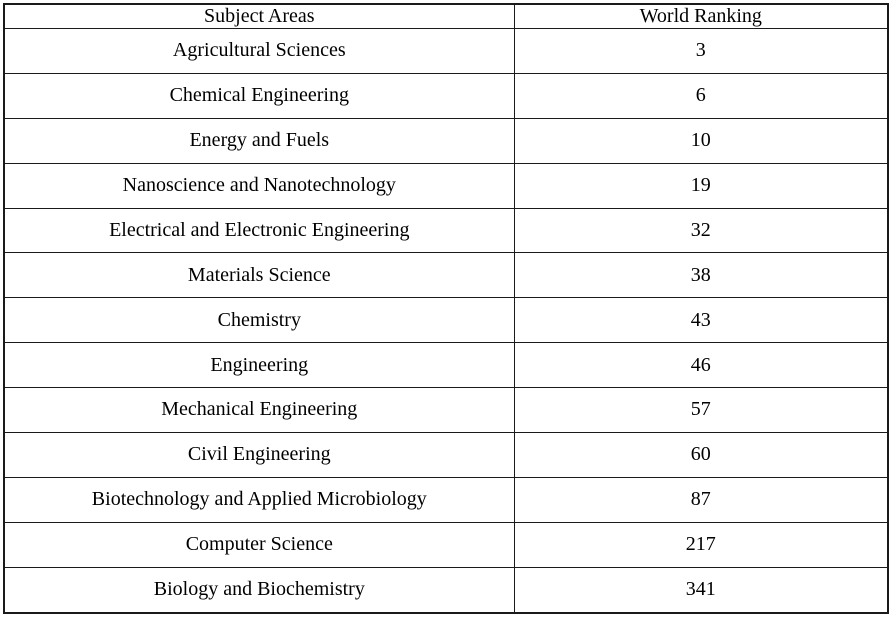 The width and height of the screenshot is (896, 621). Describe the element at coordinates (259, 320) in the screenshot. I see `subject-area-cell: Chemistry` at that location.